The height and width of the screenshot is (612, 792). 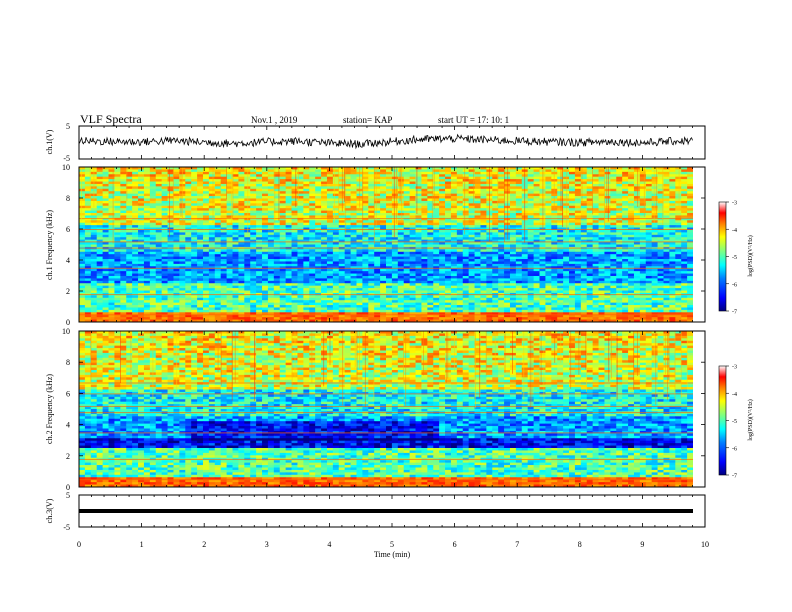 I want to click on ch1-colorbar: -3 -4 -5 -6 -7 log(PSD)(V²/Hz), so click(x=736, y=258).